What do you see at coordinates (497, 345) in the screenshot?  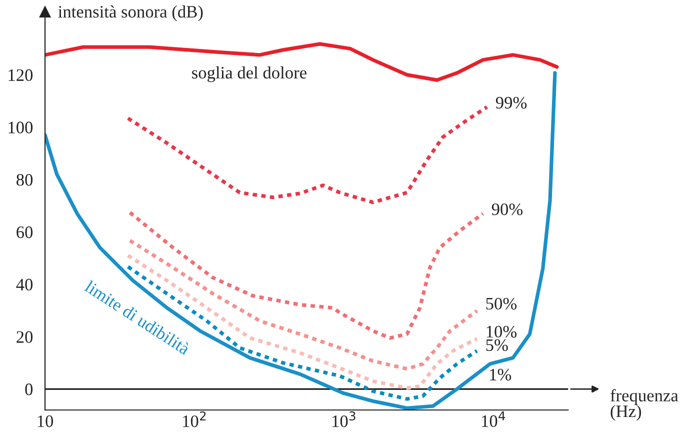 I see `series-label: 5%` at bounding box center [497, 345].